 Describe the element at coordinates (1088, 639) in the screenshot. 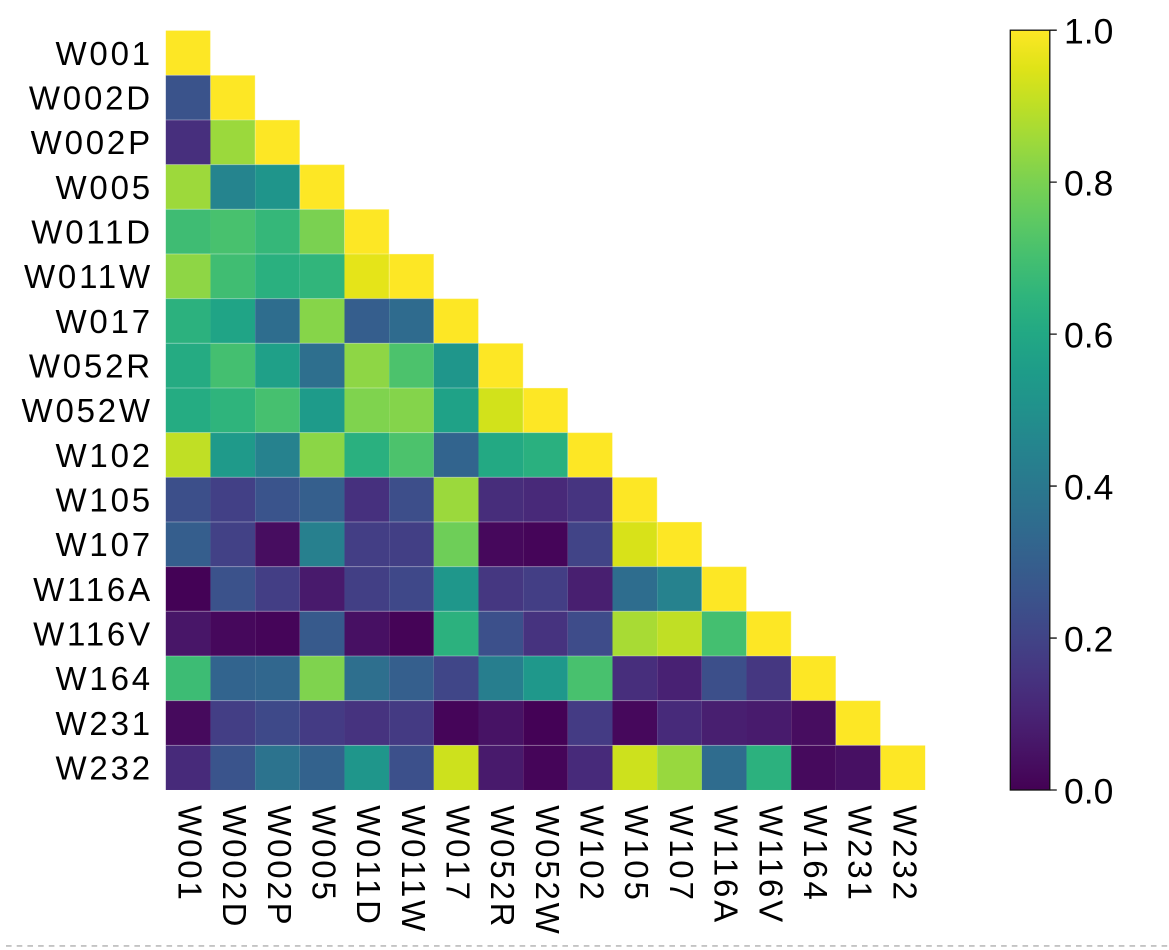

I see `svg-text: 0.2` at that location.